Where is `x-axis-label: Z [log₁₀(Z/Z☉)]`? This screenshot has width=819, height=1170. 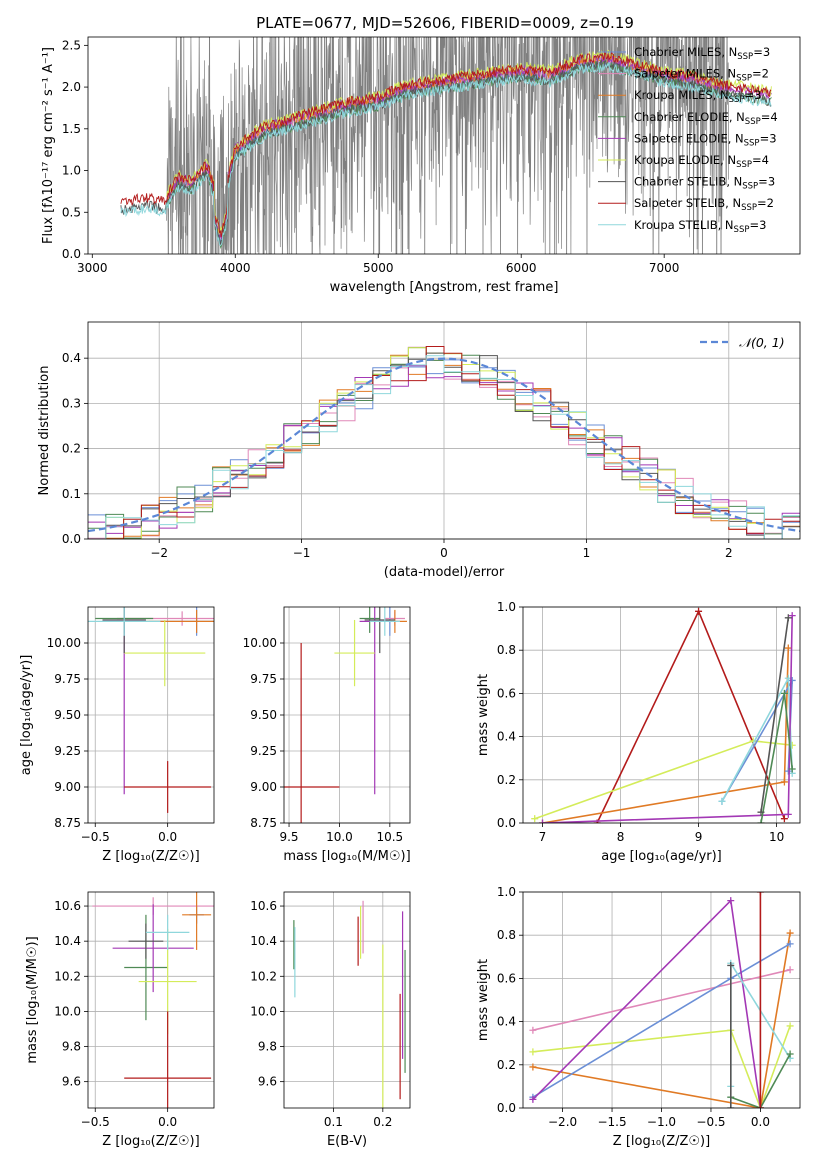
x-axis-label: Z [log₁₀(Z/Z☉)] is located at coordinates (150, 1141).